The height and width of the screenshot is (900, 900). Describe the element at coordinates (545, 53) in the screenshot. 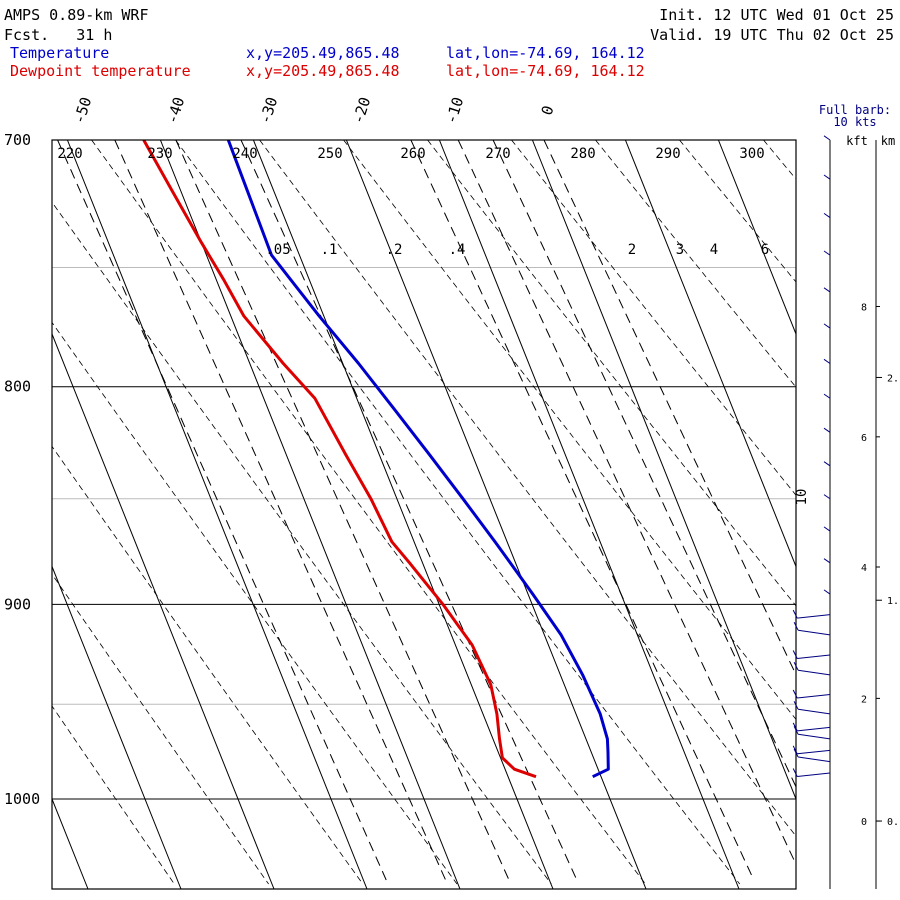

I see `legend-temperature-latlon: lat,lon=-74.69, 164.12` at that location.